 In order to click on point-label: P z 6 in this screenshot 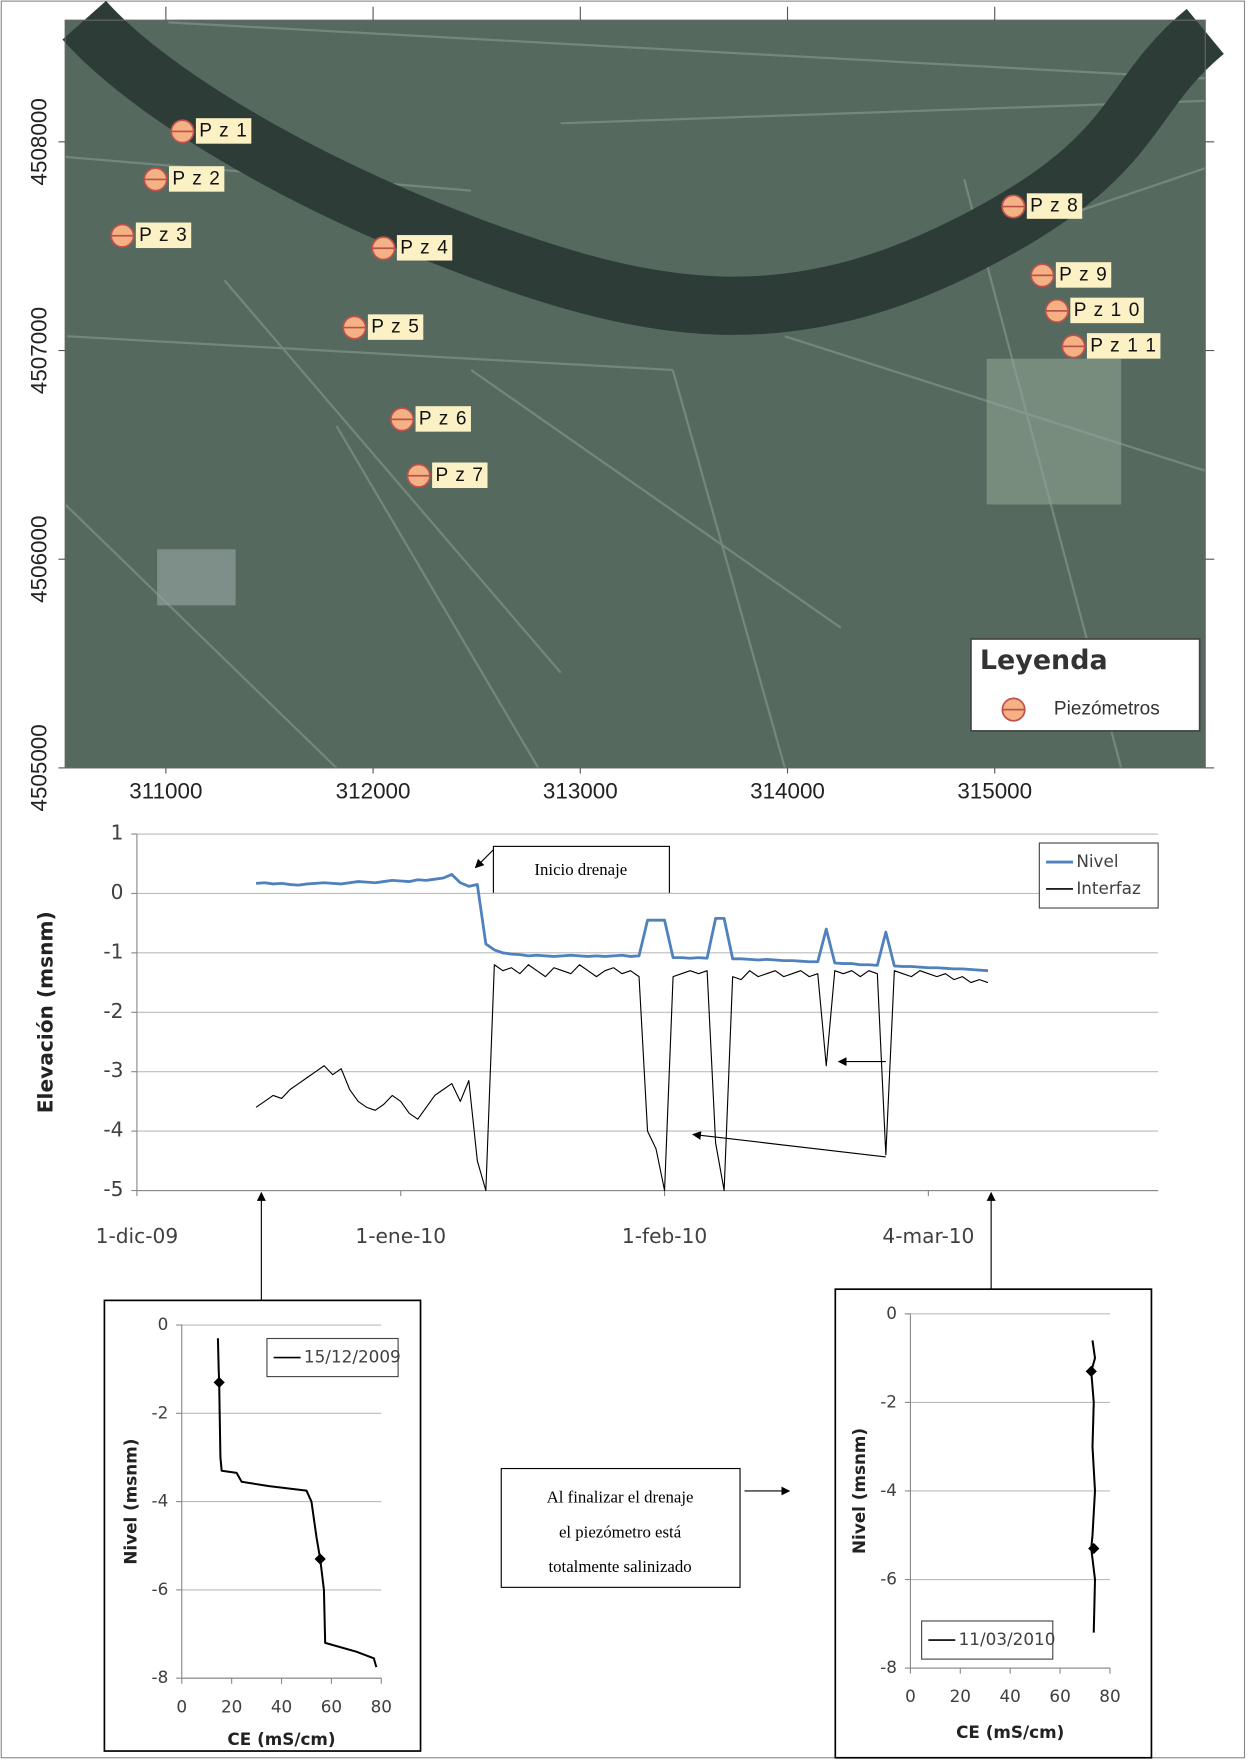, I will do `click(443, 418)`.